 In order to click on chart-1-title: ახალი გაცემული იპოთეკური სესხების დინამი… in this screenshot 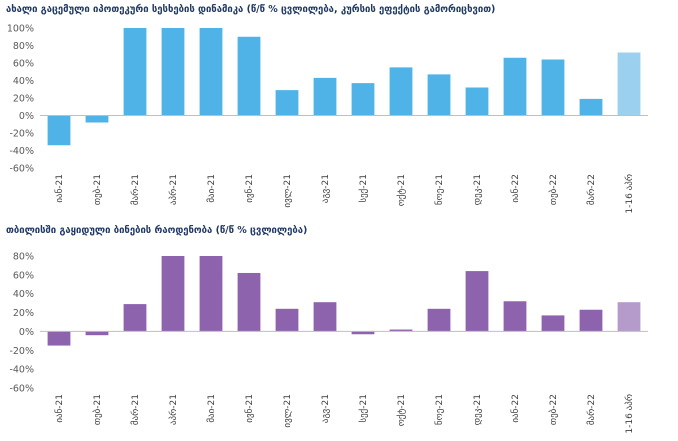, I will do `click(251, 9)`.